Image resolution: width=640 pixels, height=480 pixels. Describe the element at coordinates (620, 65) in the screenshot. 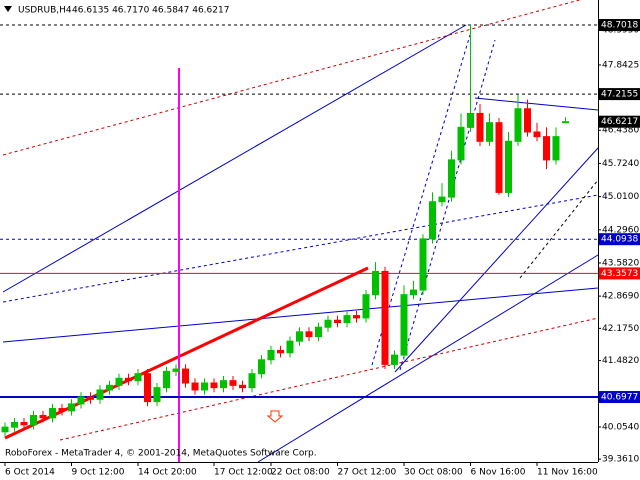

I see `y-tick-label: 47.8425` at that location.